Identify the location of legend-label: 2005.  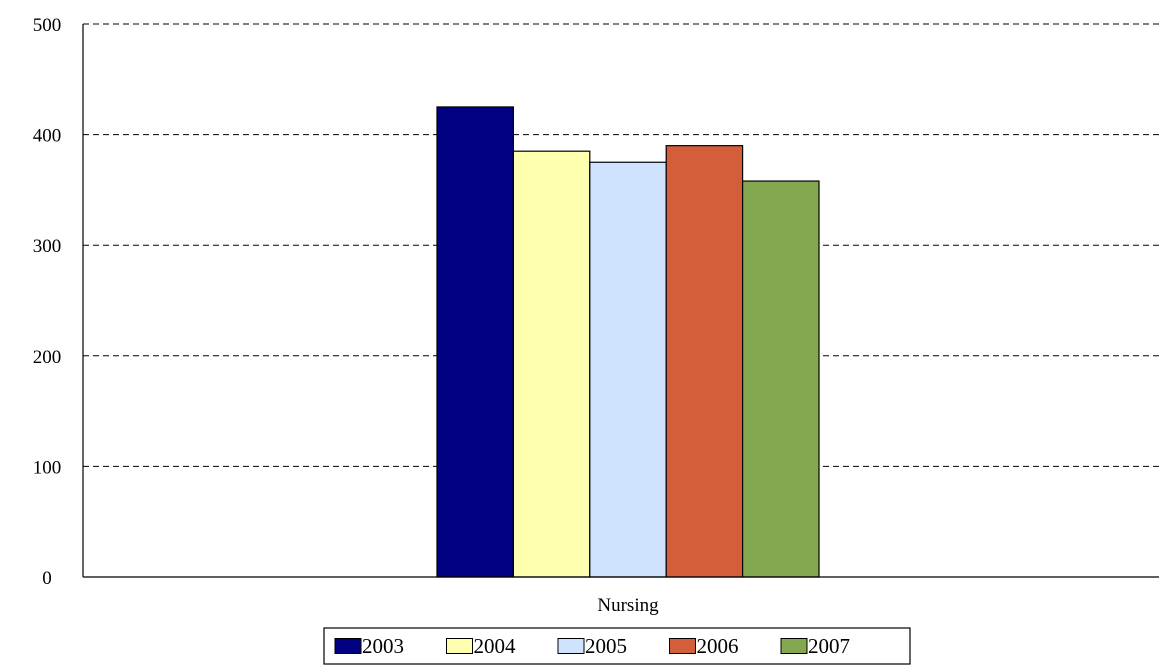
(606, 646).